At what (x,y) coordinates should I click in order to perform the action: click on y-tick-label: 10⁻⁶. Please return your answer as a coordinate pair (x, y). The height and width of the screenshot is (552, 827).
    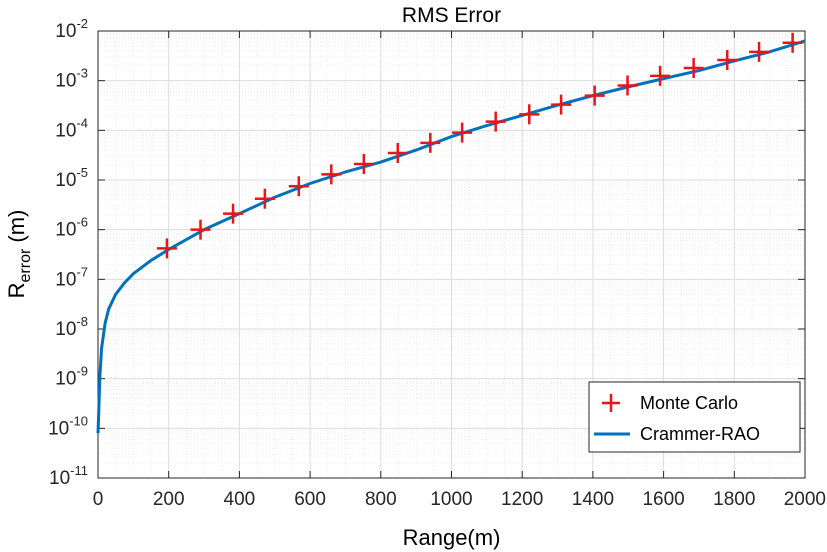
    Looking at the image, I should click on (71, 228).